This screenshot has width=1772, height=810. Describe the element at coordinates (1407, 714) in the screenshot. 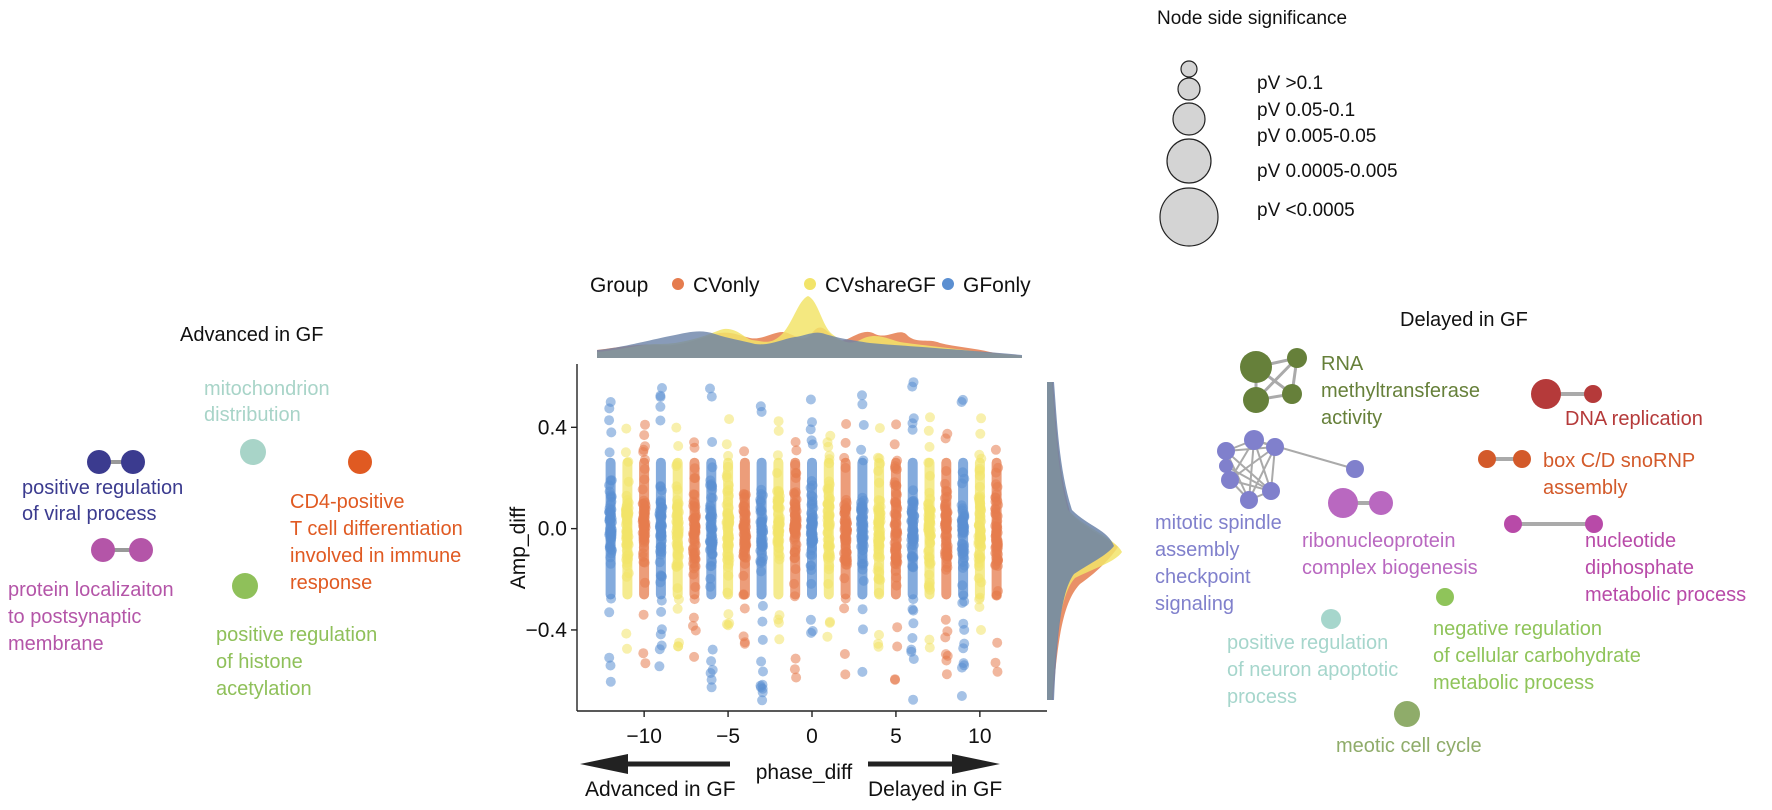

I see `meiotic-node` at that location.